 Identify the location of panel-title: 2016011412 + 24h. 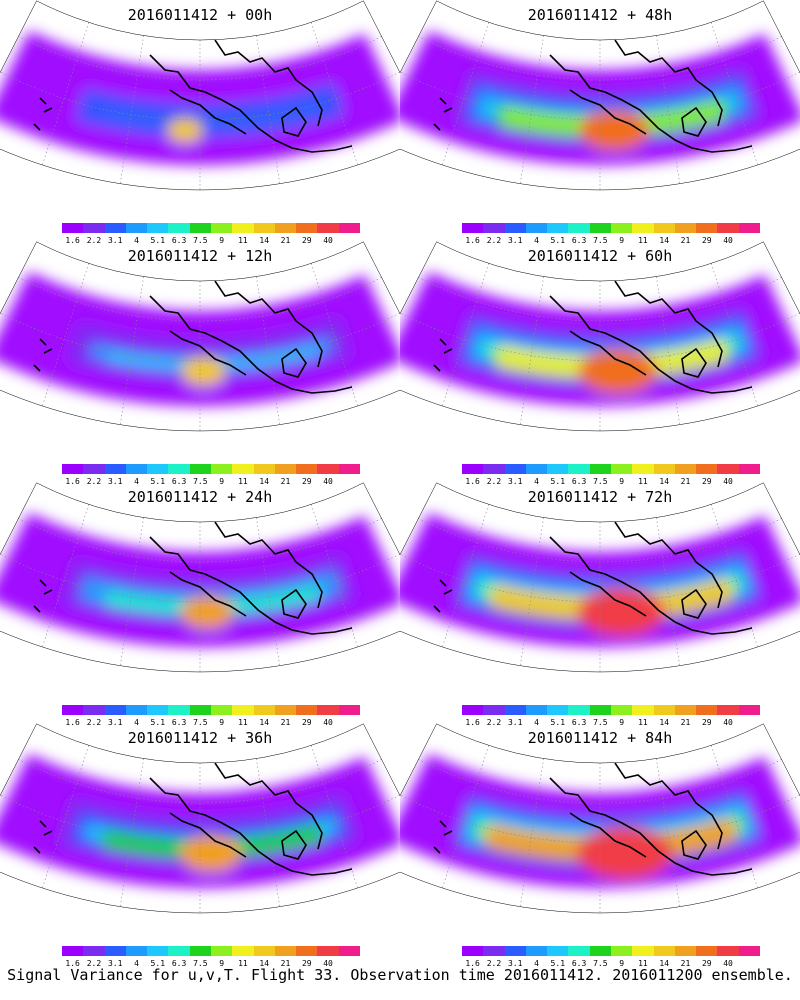
(200, 497).